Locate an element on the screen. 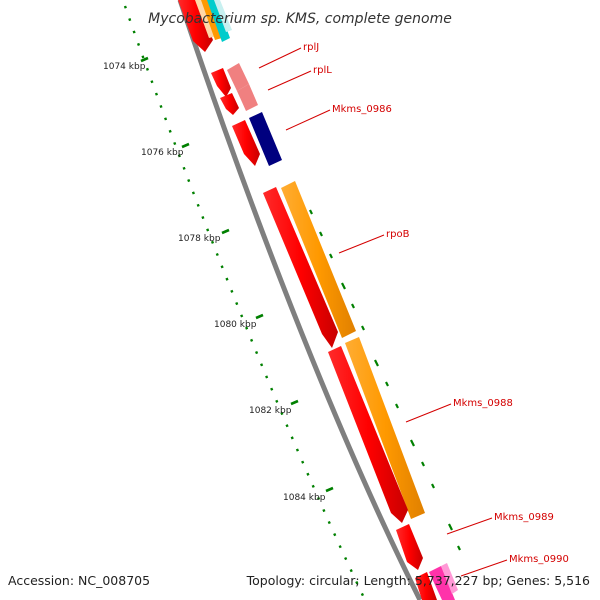 Image resolution: width=600 pixels, height=600 pixels. gene-top-lightcyan is located at coordinates (223, 16).